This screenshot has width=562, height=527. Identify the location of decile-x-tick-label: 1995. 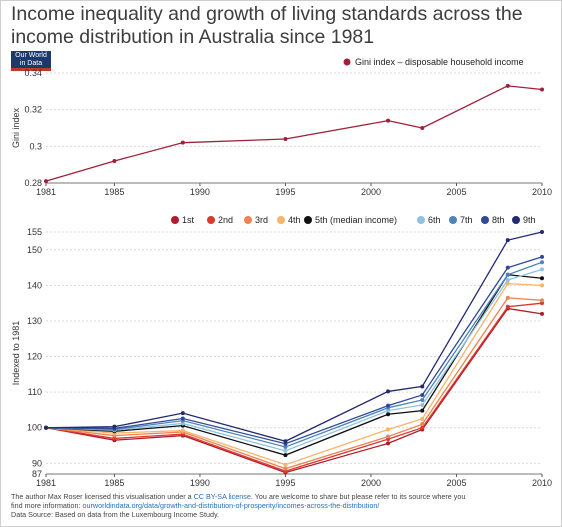
(285, 483).